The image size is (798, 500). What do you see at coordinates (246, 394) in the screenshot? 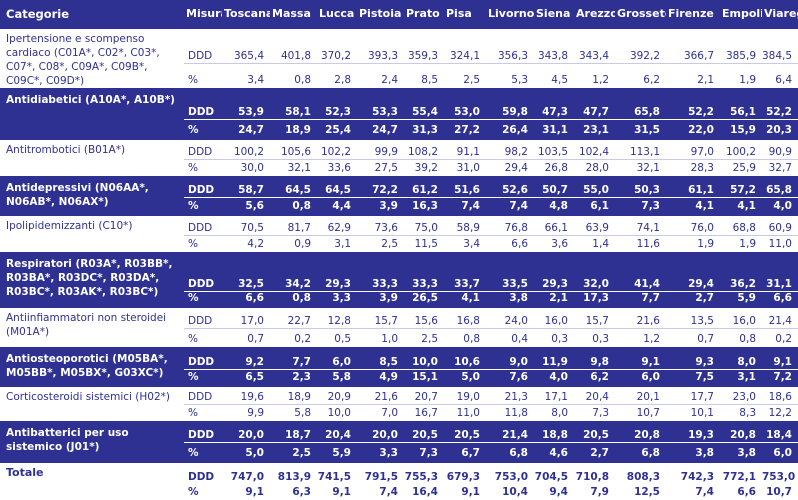
I see `ddd-cell: 19,6` at bounding box center [246, 394].